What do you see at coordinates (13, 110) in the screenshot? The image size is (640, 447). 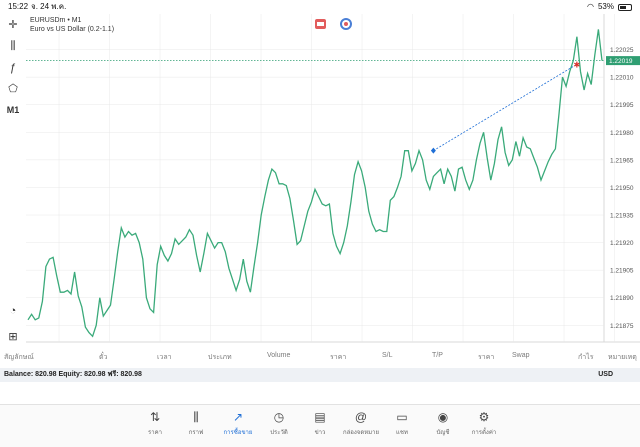 I see `timeframe-button: M1` at bounding box center [13, 110].